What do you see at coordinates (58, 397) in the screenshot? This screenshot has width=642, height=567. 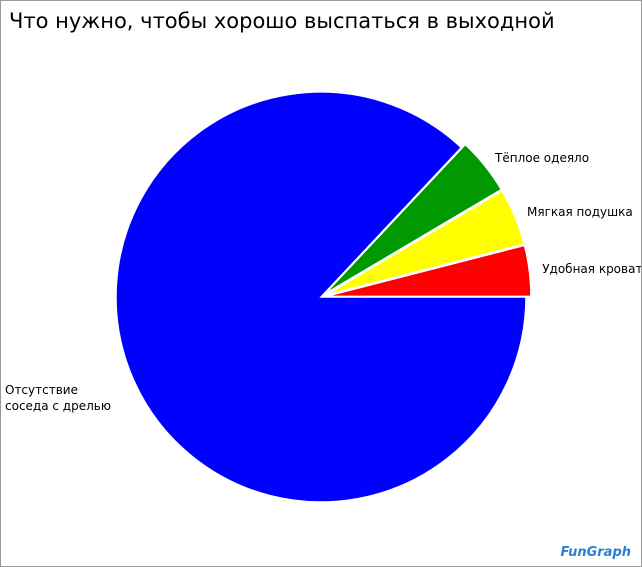 I see `slice-label: Отсутствие соседа с дрелью` at bounding box center [58, 397].